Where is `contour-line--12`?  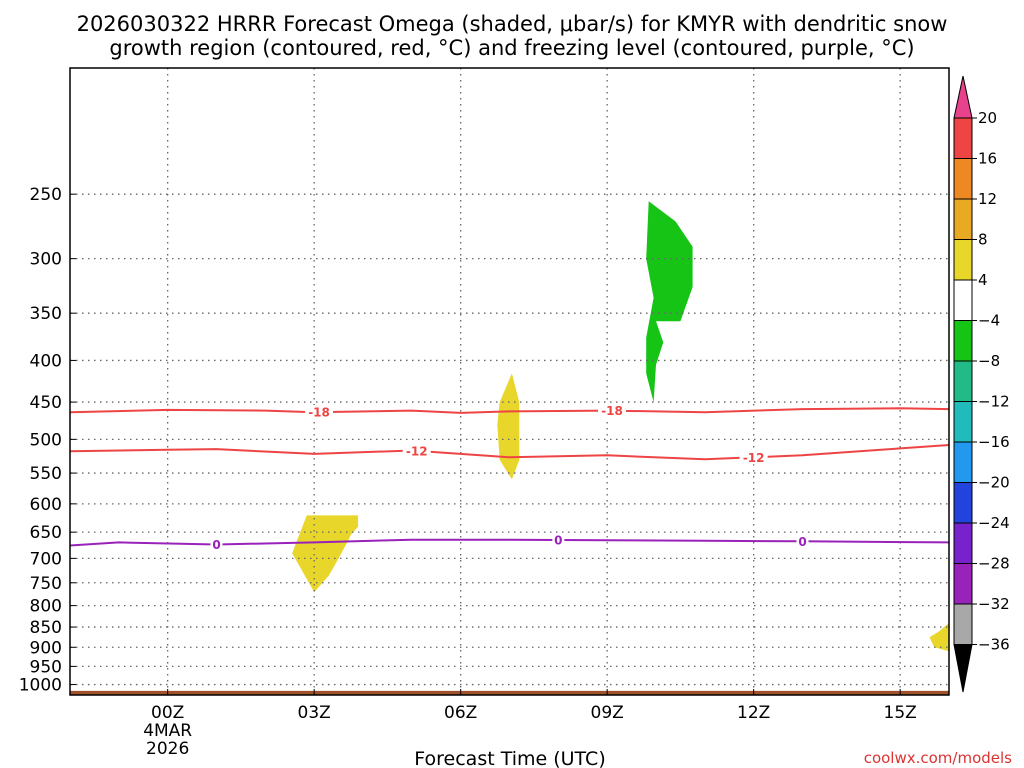
contour-line--12 is located at coordinates (509, 452).